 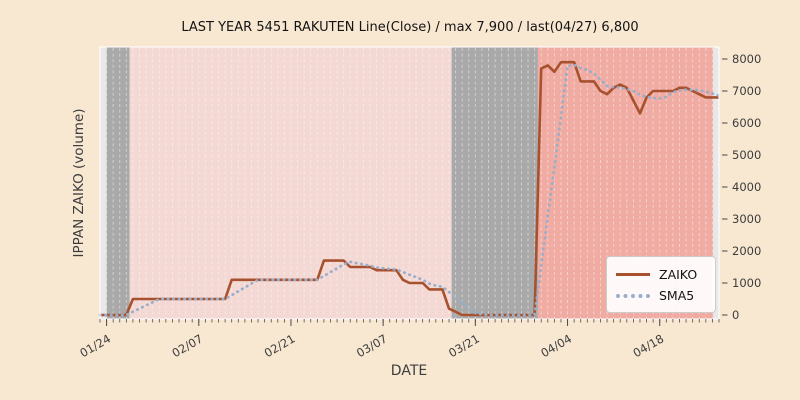 What do you see at coordinates (464, 345) in the screenshot?
I see `x-tick-label: 03/21` at bounding box center [464, 345].